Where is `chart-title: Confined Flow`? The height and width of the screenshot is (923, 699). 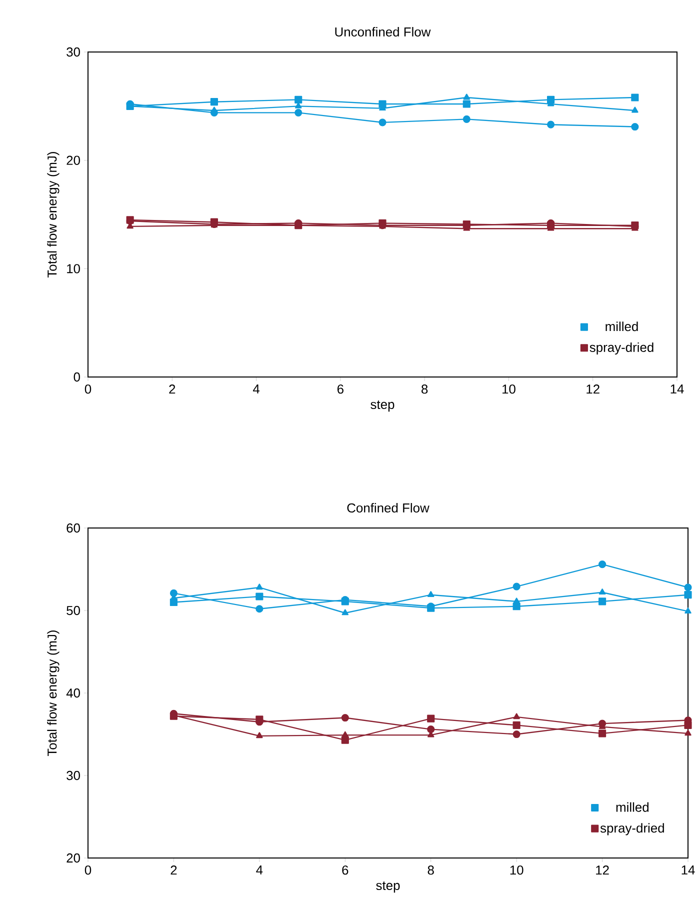 chart-title: Confined Flow is located at coordinates (389, 508).